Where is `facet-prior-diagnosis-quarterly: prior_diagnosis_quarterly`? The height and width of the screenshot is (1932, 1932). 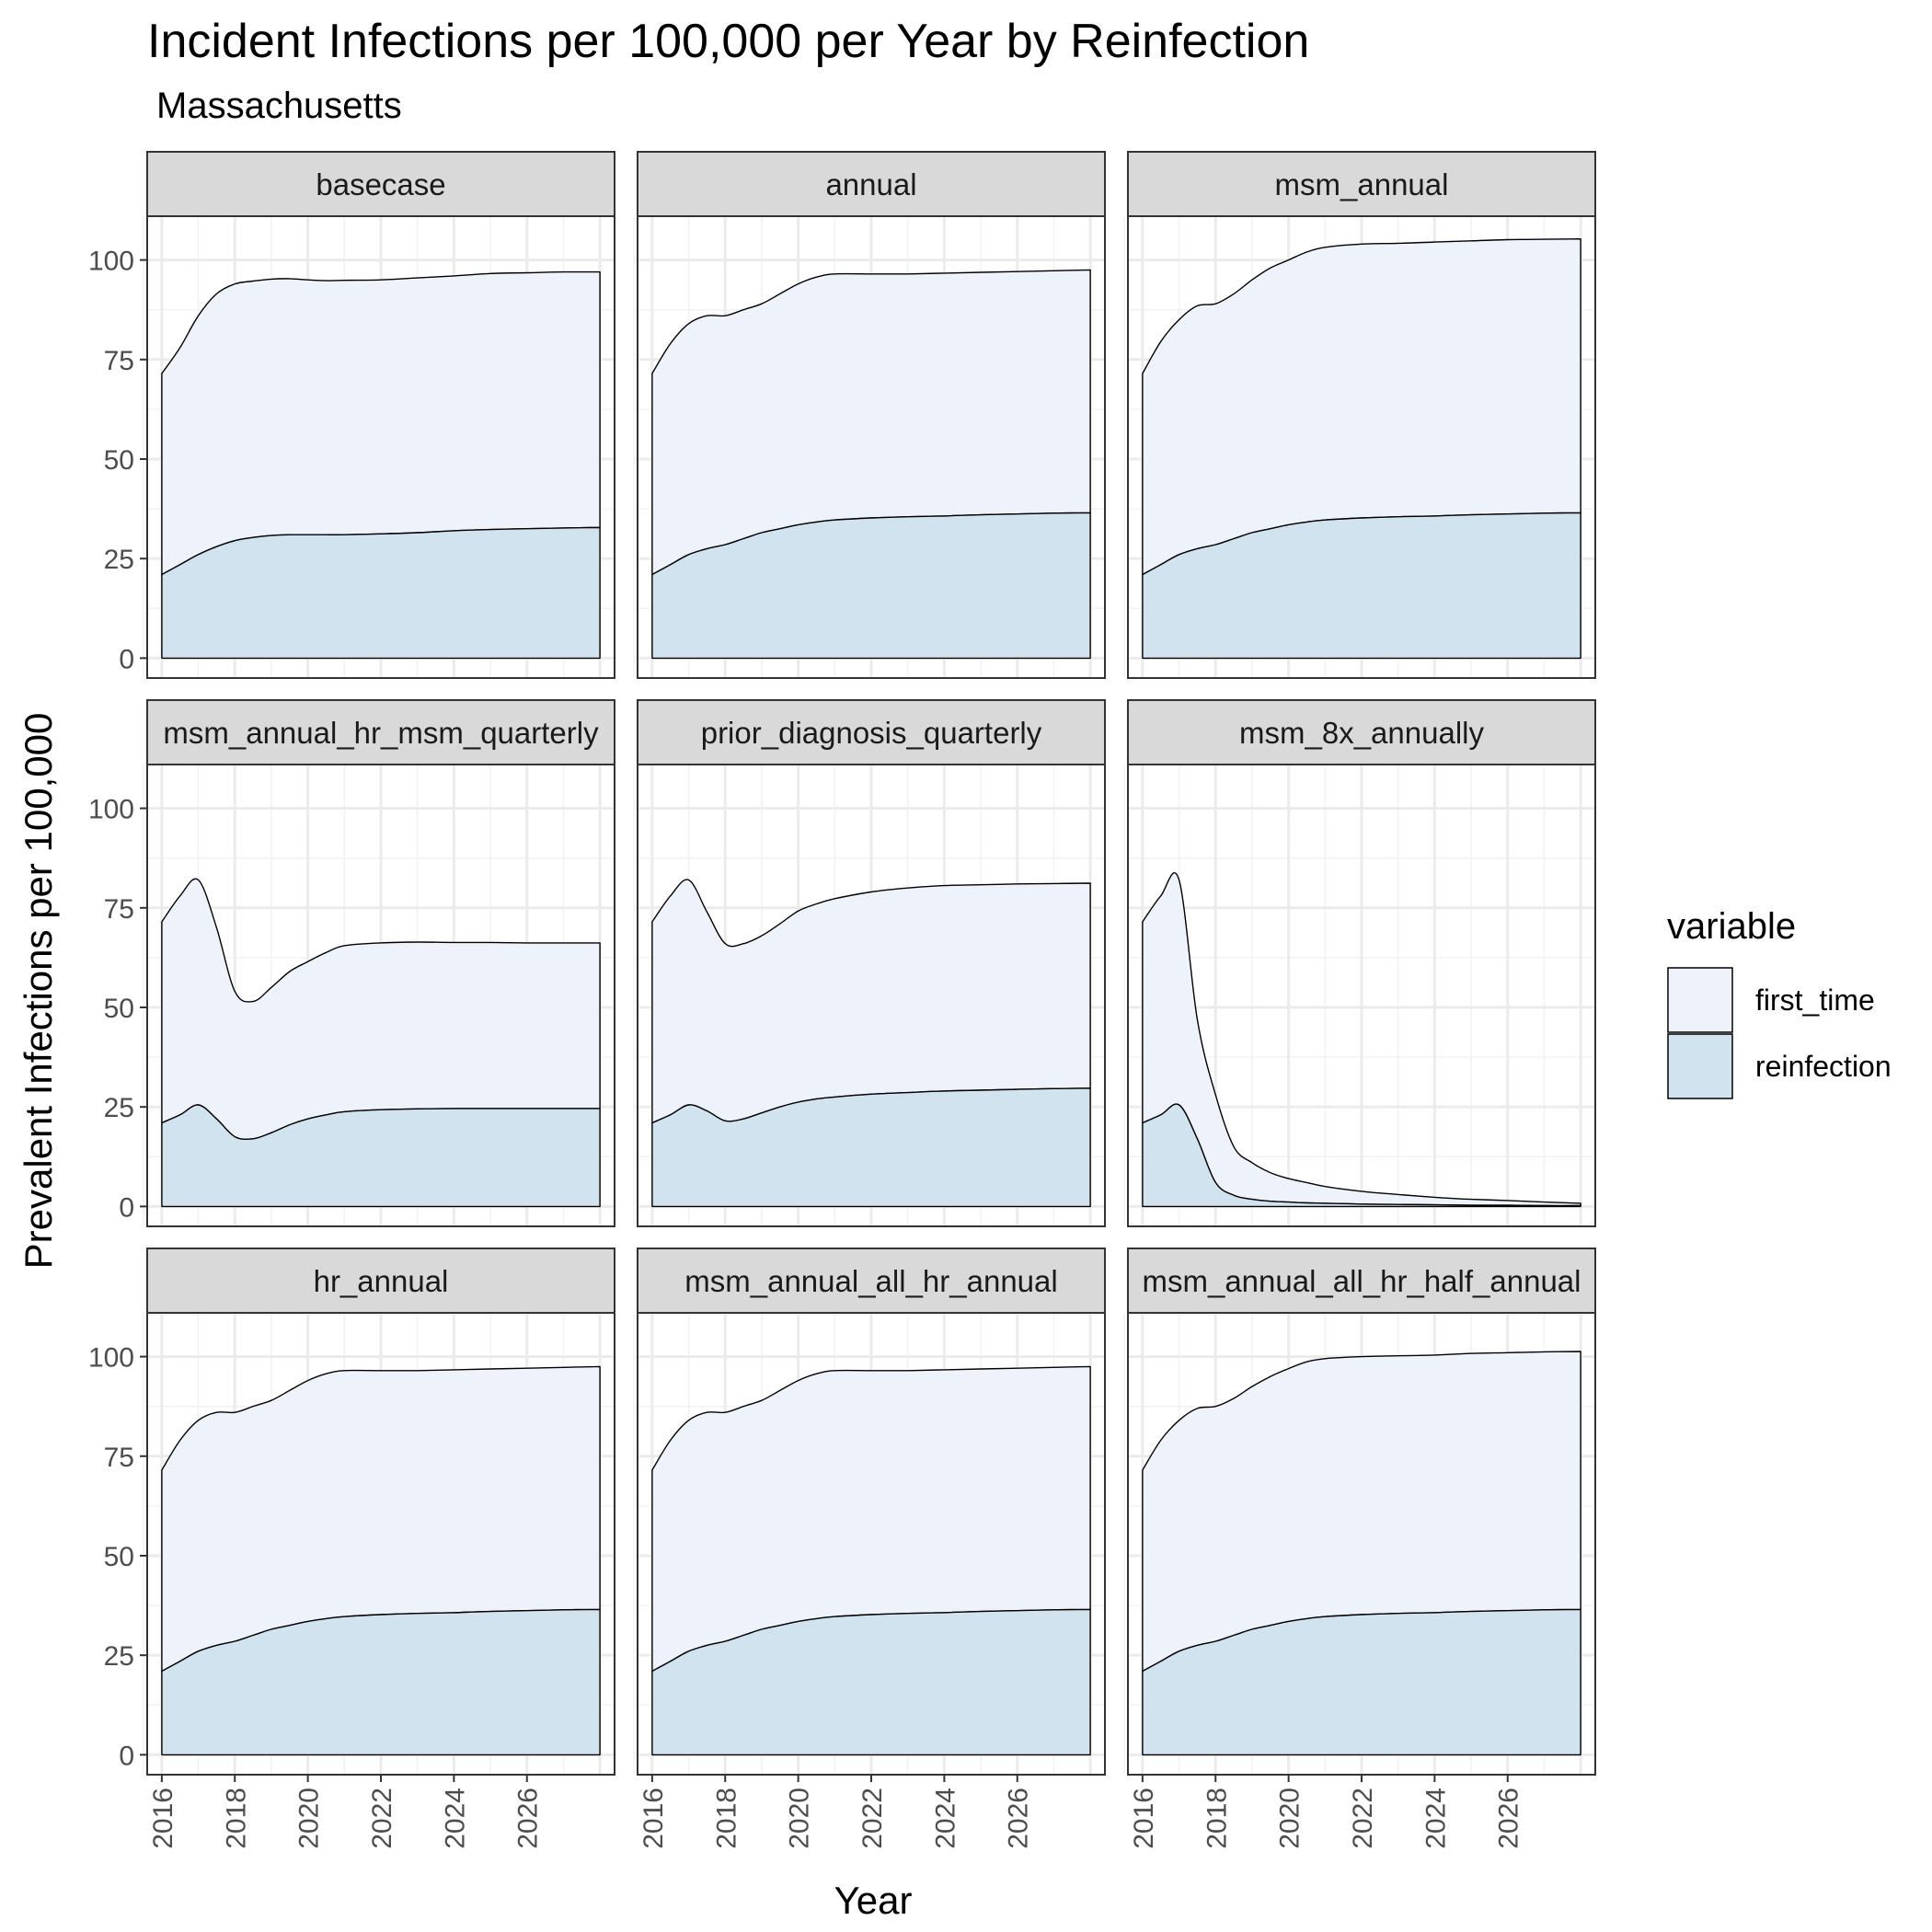
facet-prior-diagnosis-quarterly: prior_diagnosis_quarterly is located at coordinates (869, 963).